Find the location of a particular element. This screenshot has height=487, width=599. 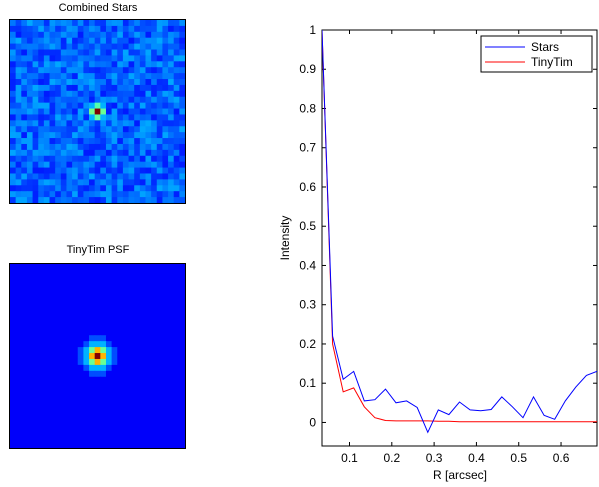

y-tick-label: 0.2 is located at coordinates (307, 344).